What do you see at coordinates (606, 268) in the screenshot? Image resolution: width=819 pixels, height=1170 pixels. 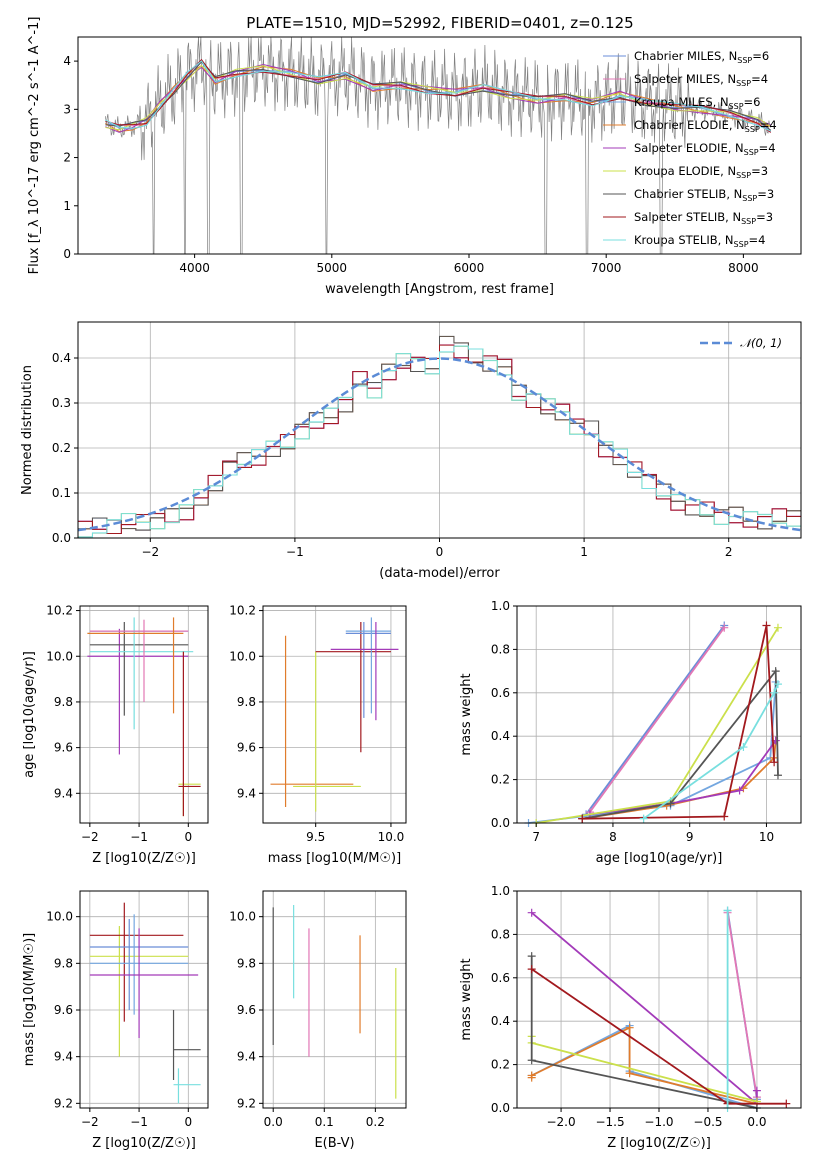 I see `x-tick-label: 7000` at bounding box center [606, 268].